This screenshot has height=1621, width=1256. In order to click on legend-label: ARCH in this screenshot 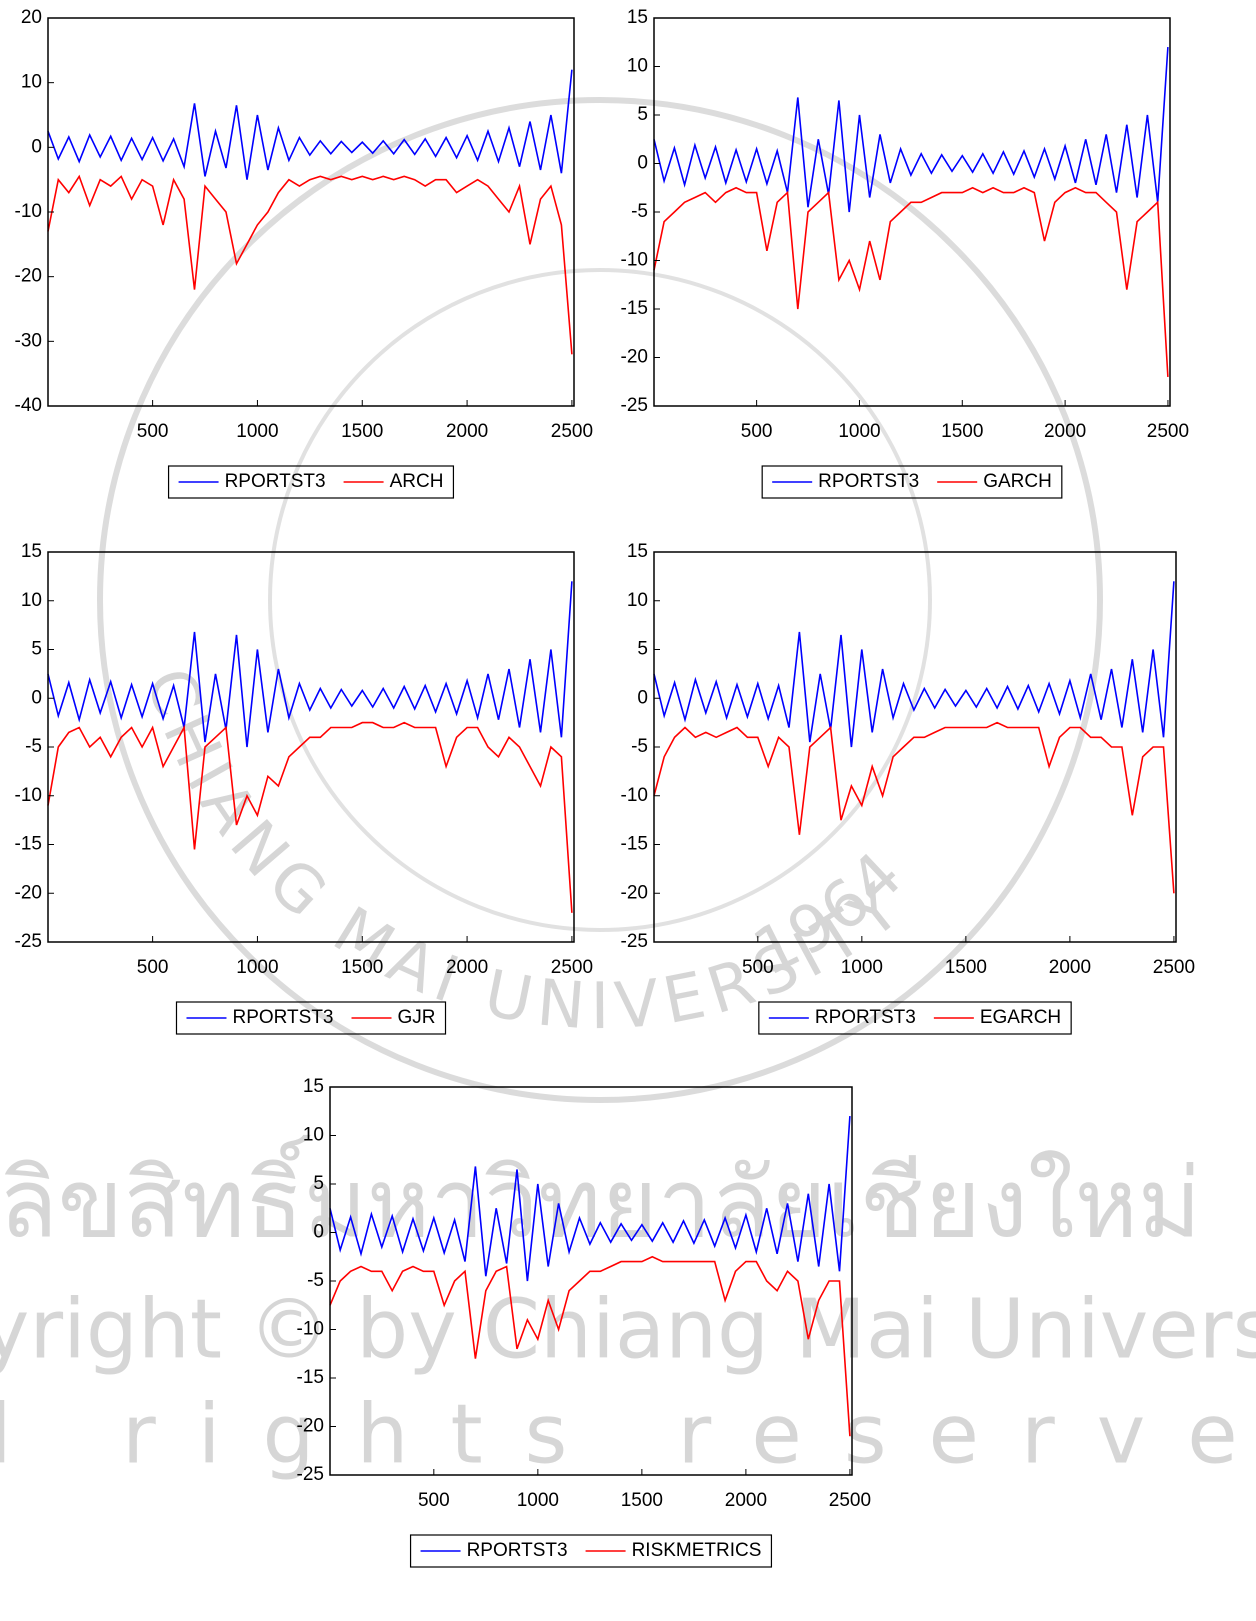, I will do `click(417, 481)`.